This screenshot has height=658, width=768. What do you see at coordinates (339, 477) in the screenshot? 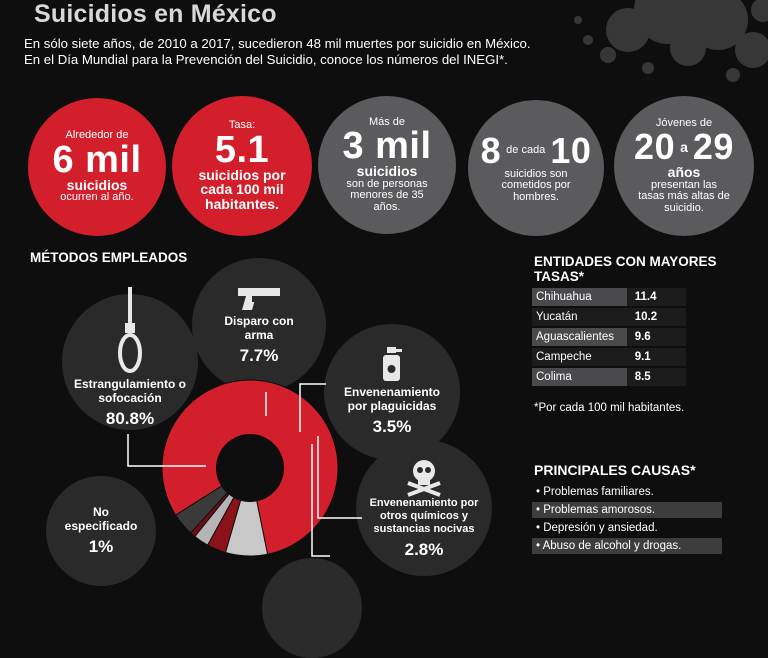
I see `leader-line-chemicals` at bounding box center [339, 477].